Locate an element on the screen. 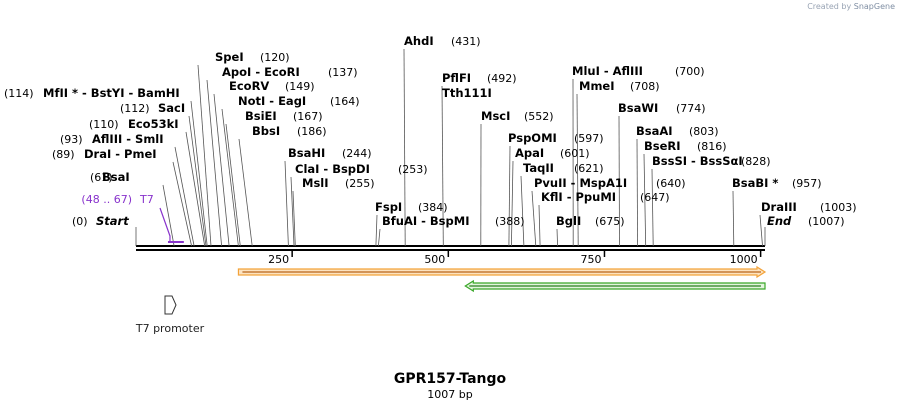 Image resolution: width=901 pixels, height=409 pixels. tick-label: 1000 is located at coordinates (744, 259).